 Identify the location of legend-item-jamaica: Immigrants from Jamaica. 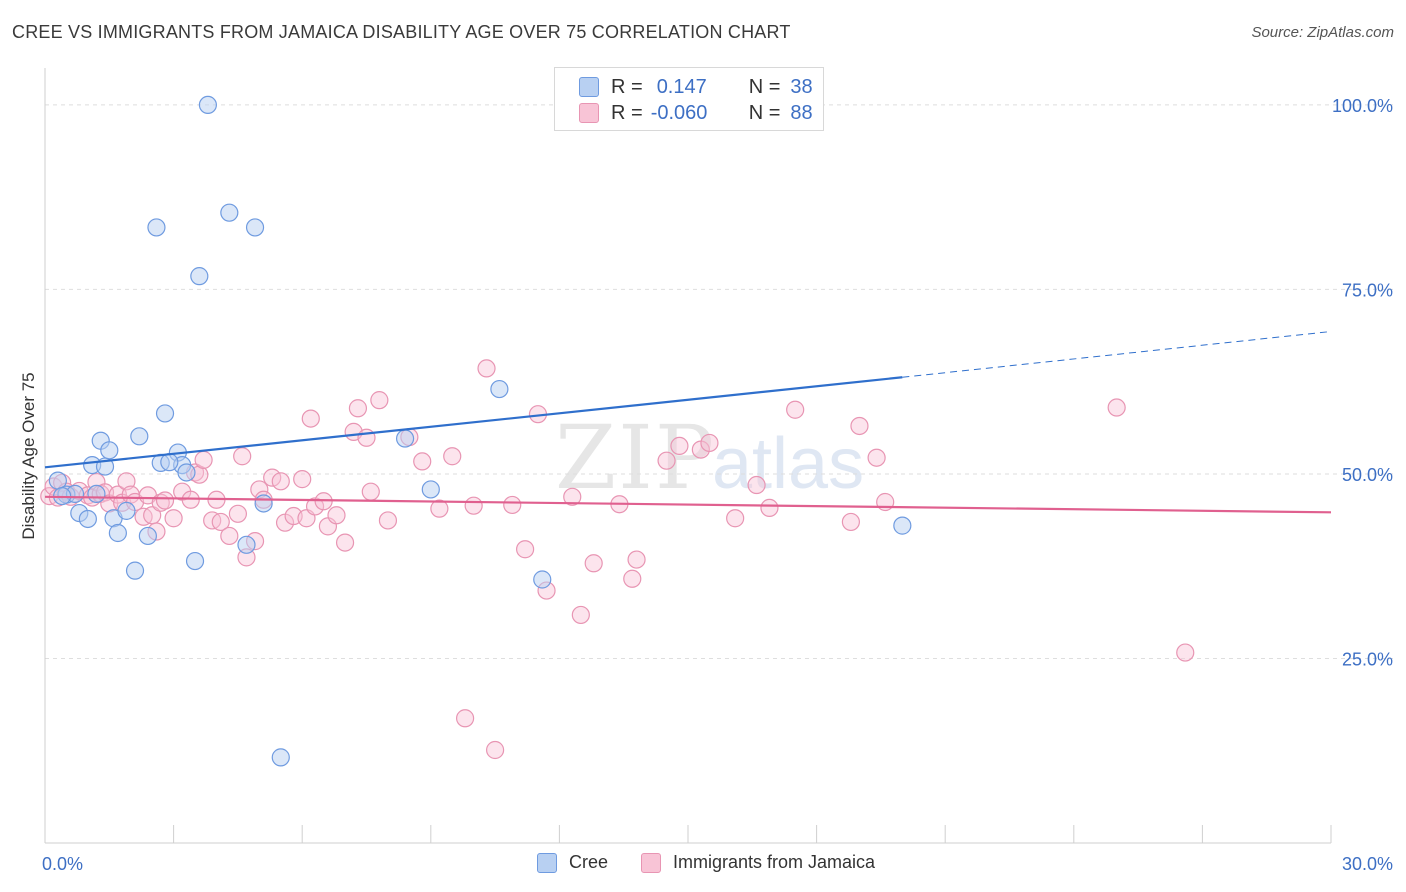
(758, 862).